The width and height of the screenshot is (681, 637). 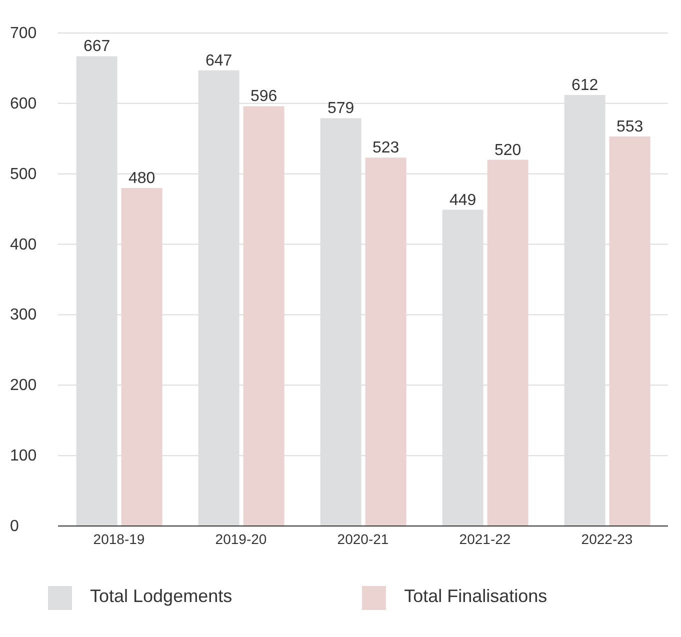 What do you see at coordinates (23, 33) in the screenshot?
I see `y-tick-label: 700` at bounding box center [23, 33].